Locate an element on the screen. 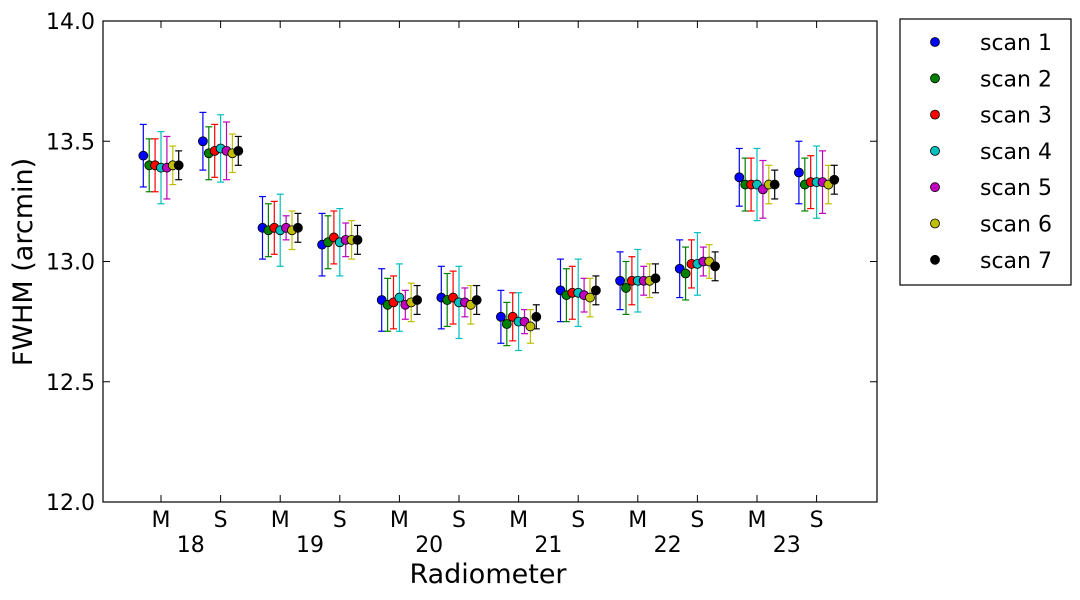 The height and width of the screenshot is (600, 1080). legend-box is located at coordinates (985, 152).